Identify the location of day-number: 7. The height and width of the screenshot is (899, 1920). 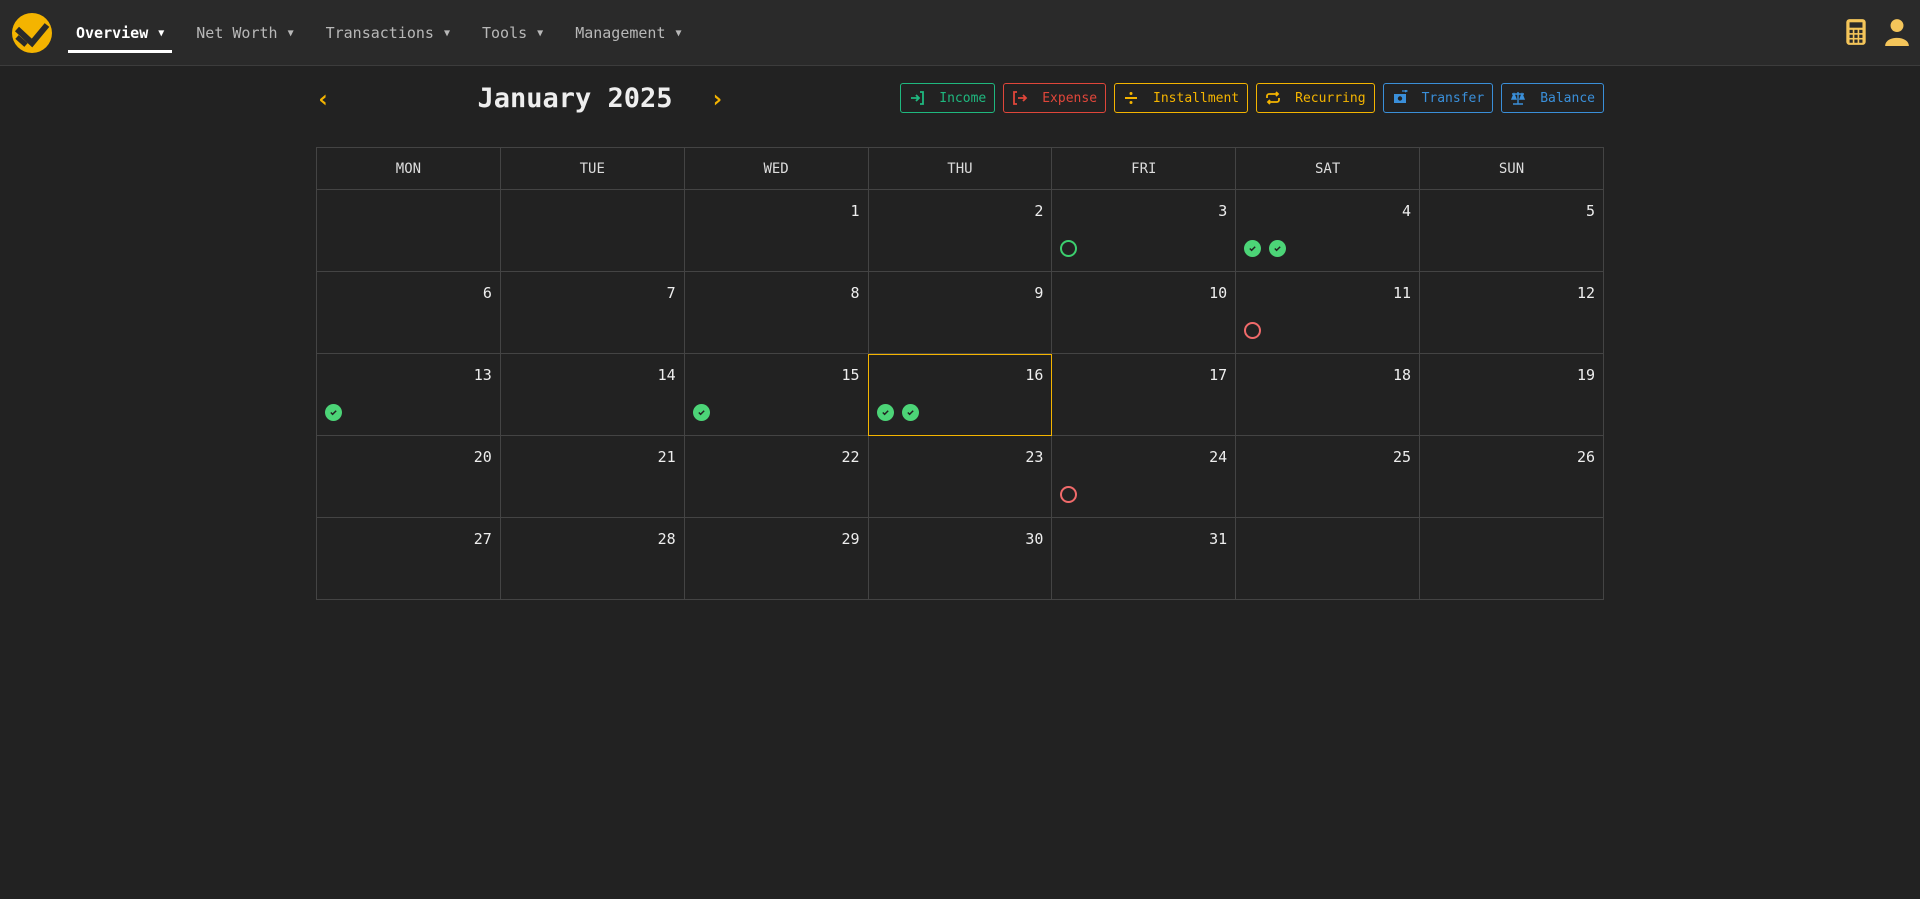
(671, 293).